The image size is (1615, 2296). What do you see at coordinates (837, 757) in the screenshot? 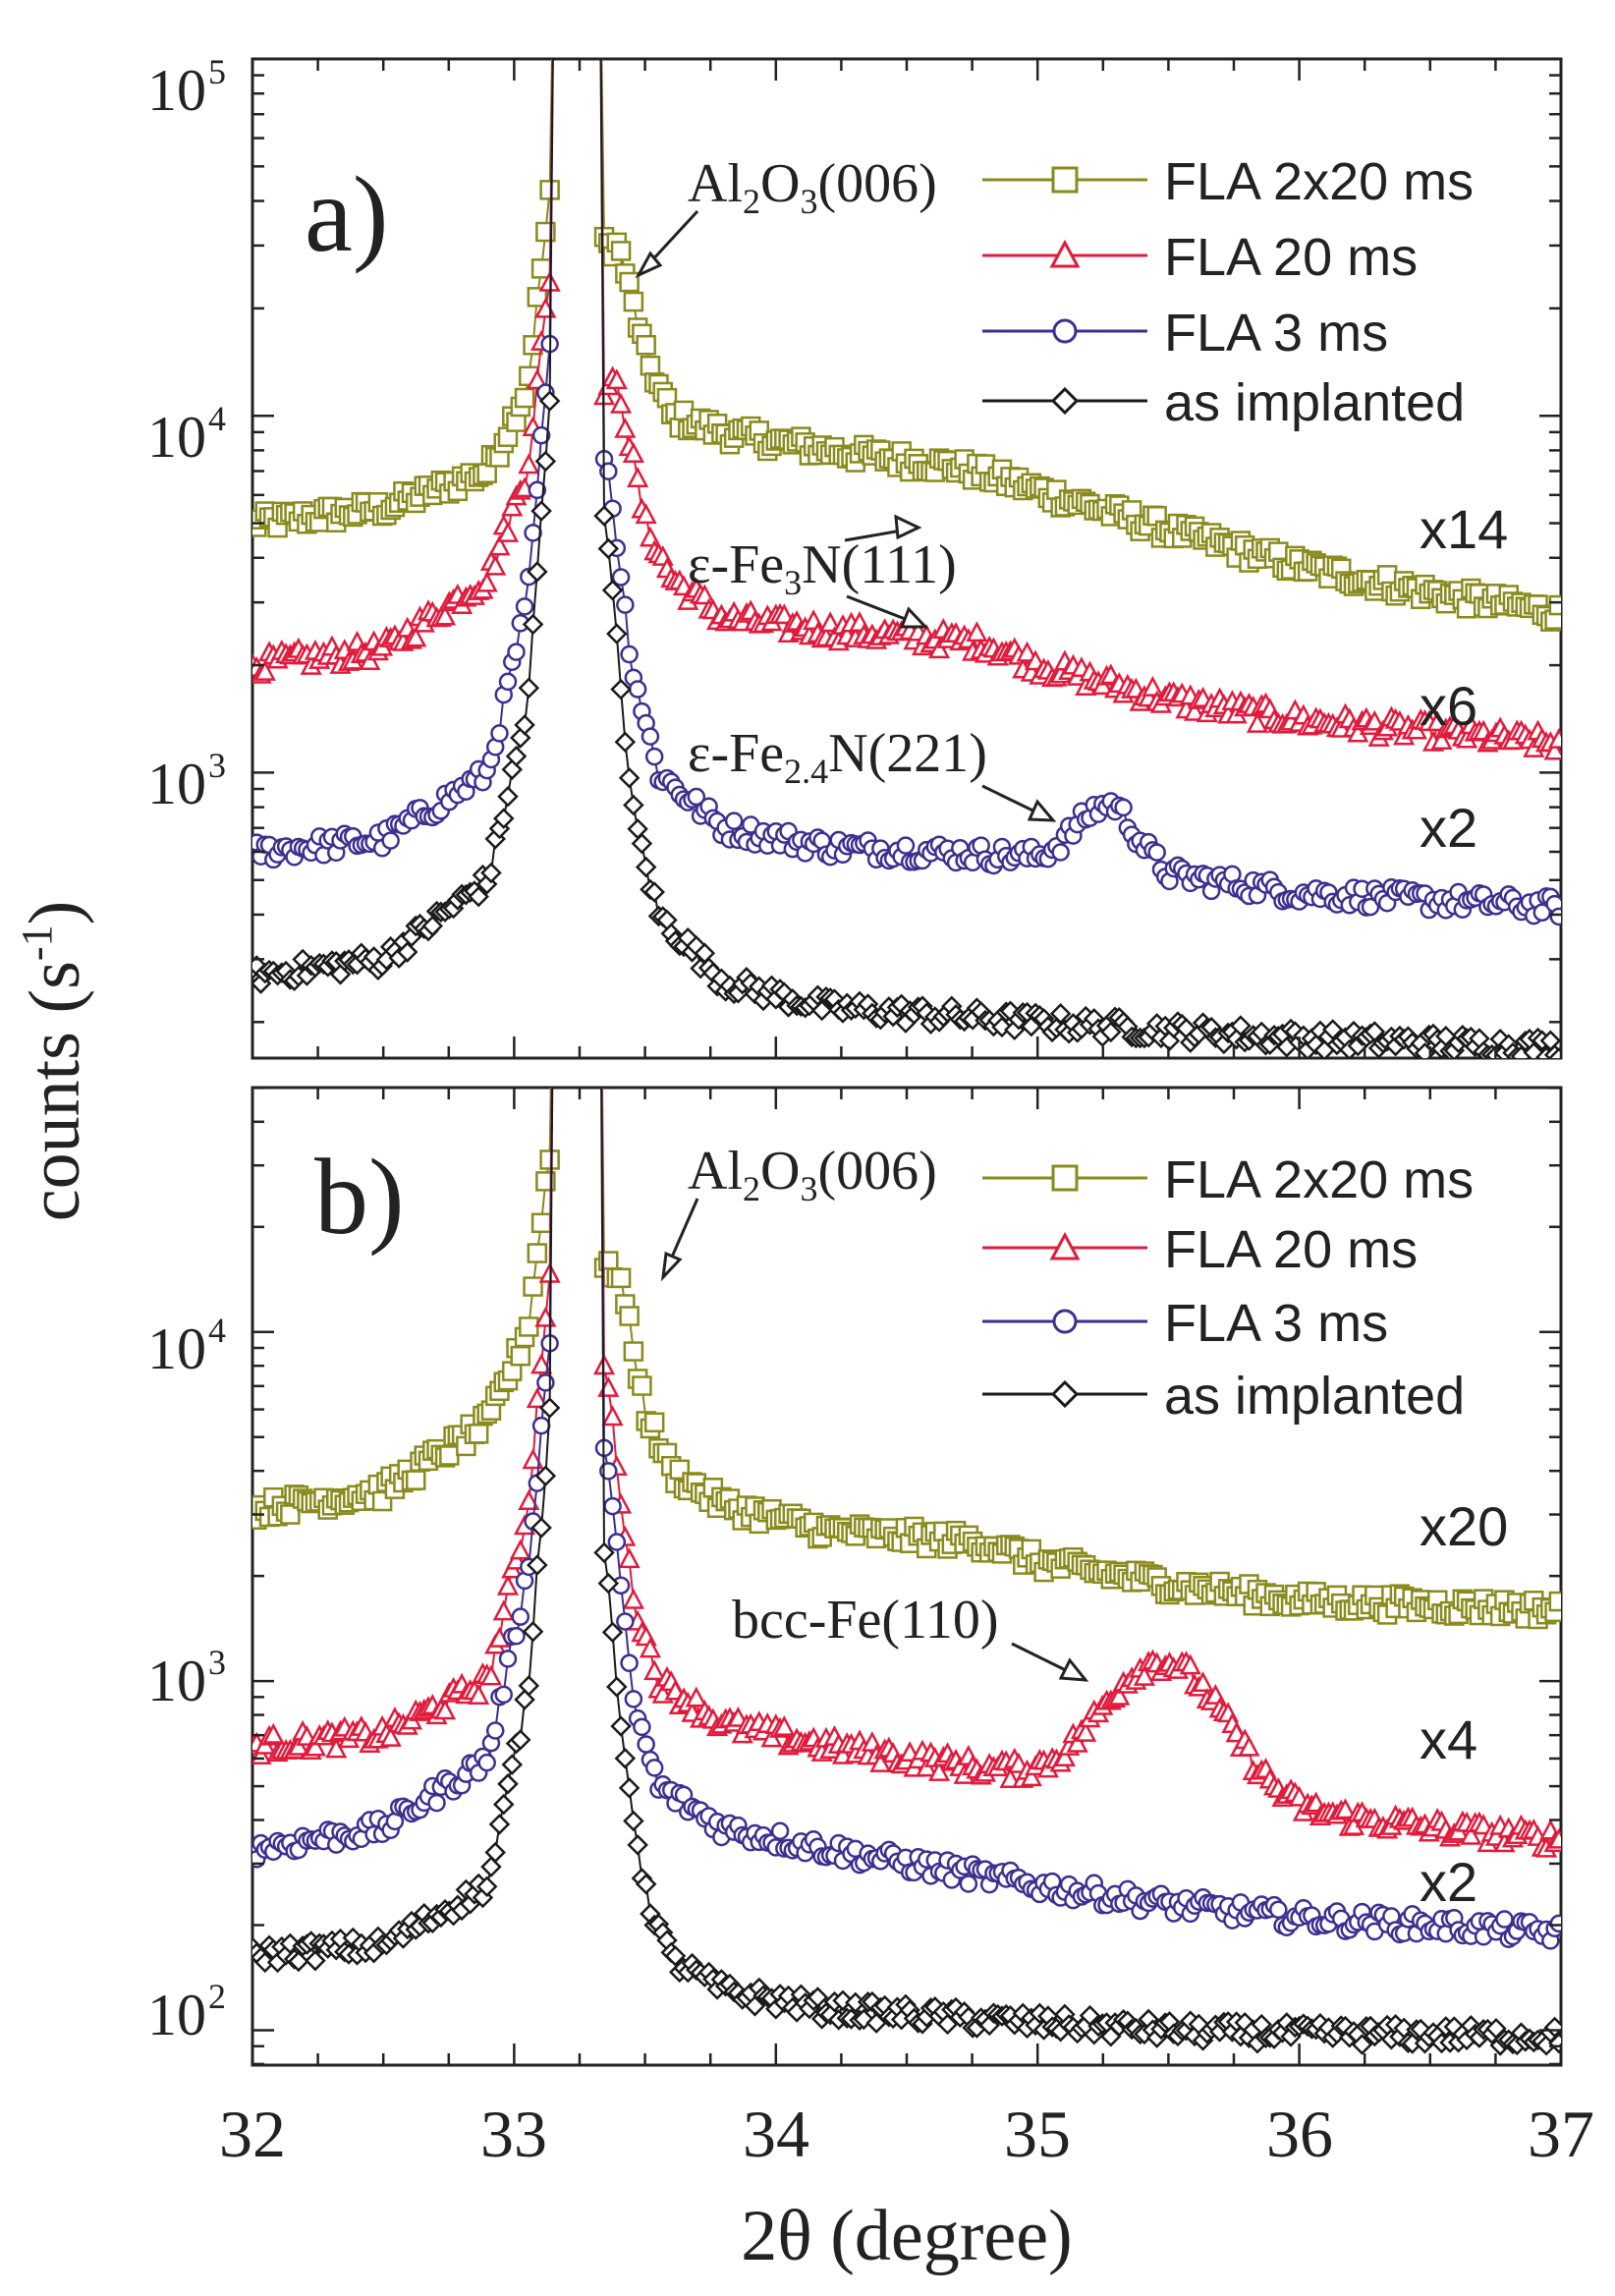
I see `panel-a-eps-fe24n-label: ε-Fe2.4N(221)` at bounding box center [837, 757].